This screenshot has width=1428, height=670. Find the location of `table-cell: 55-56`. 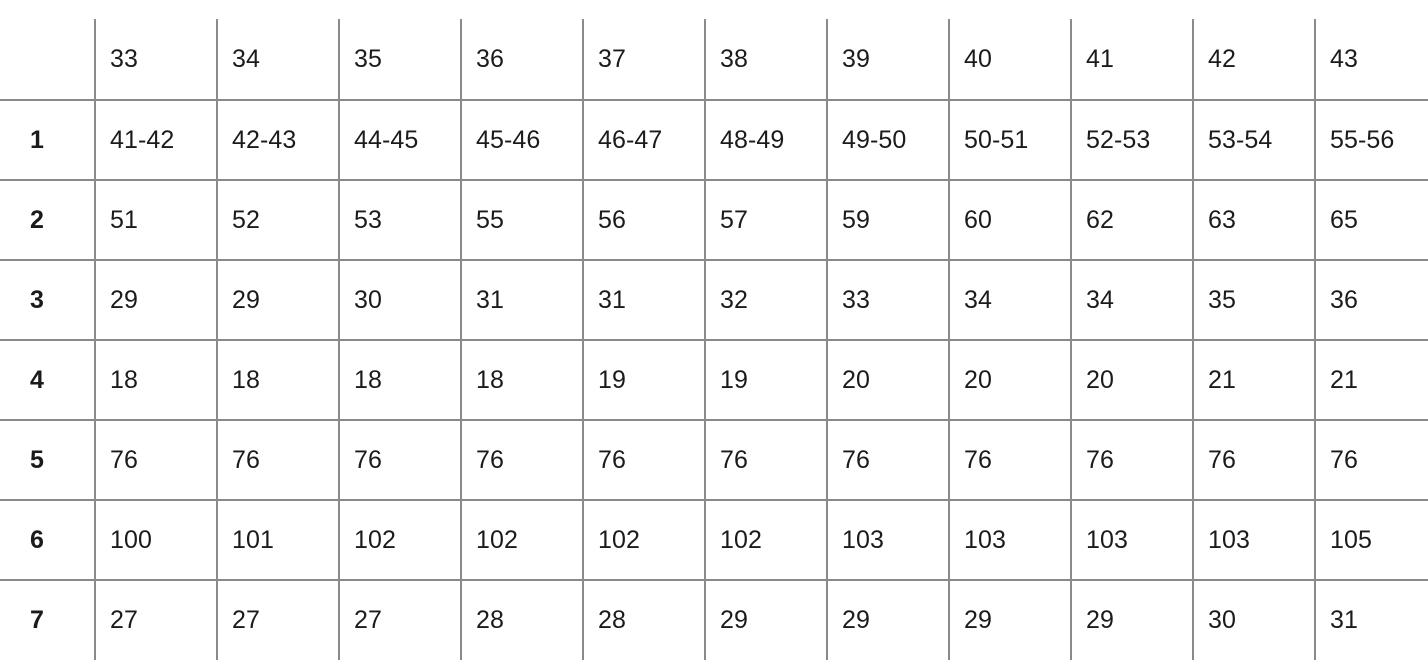

table-cell: 55-56 is located at coordinates (1371, 140).